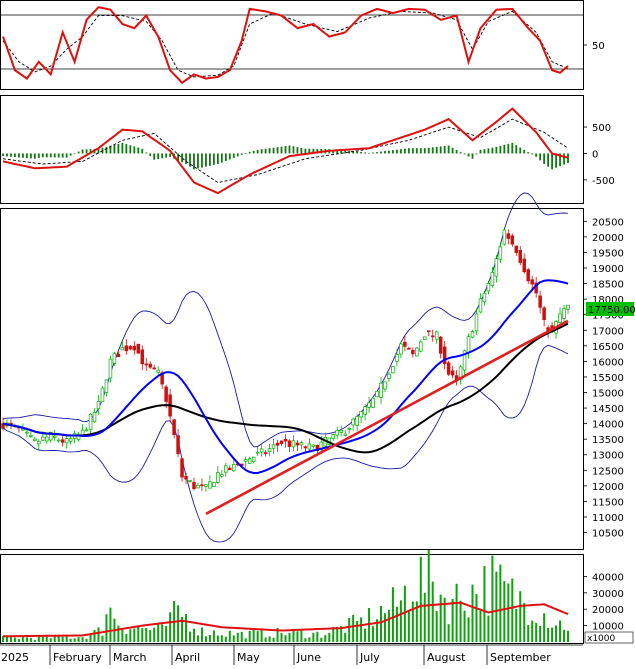 The height and width of the screenshot is (669, 635). What do you see at coordinates (598, 46) in the screenshot?
I see `stochastic-tick-label: 50` at bounding box center [598, 46].